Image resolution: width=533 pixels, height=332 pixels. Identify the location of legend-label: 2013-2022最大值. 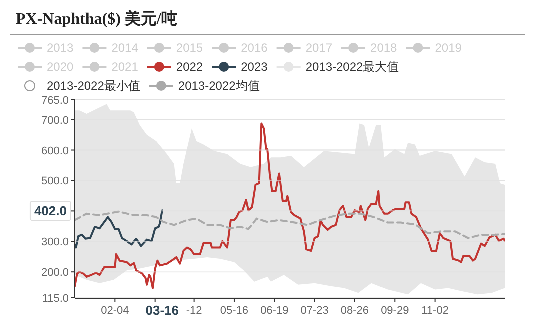
(353, 67).